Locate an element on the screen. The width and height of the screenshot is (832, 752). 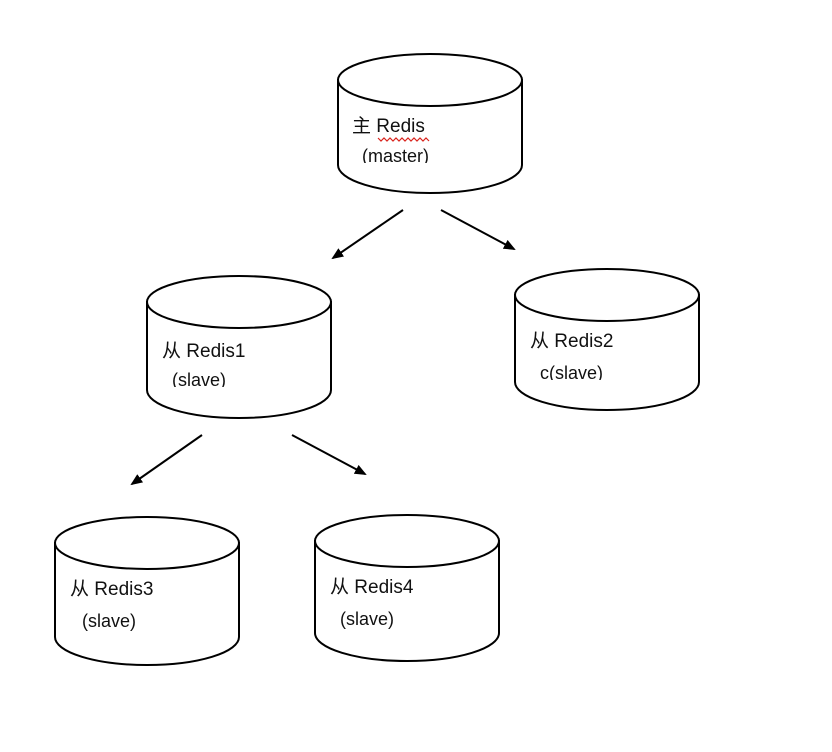
arrow-master-to-slave1 is located at coordinates (367, 234).